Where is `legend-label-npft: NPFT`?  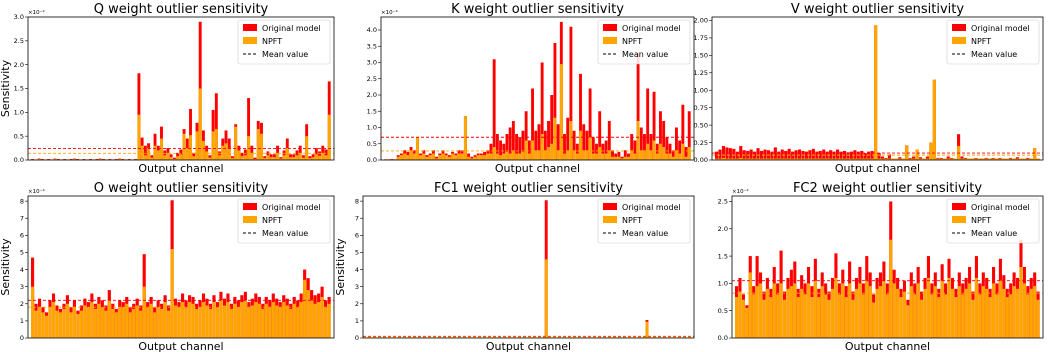
legend-label-npft: NPFT is located at coordinates (272, 41).